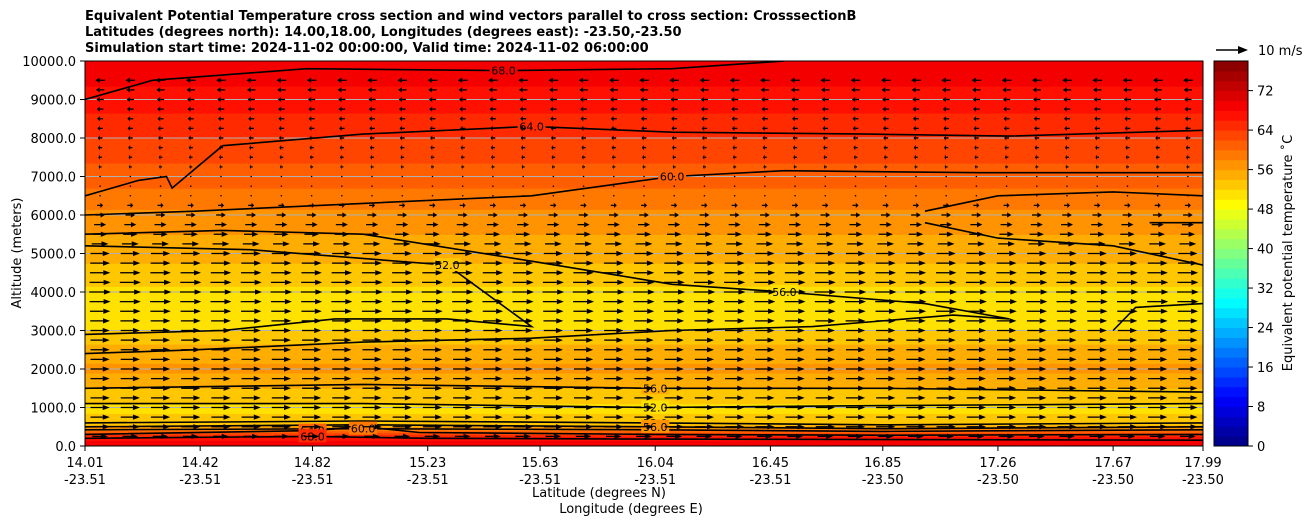 The width and height of the screenshot is (1308, 526). Describe the element at coordinates (599, 493) in the screenshot. I see `x-axis-title-latitude: Latitude (degrees N)` at that location.